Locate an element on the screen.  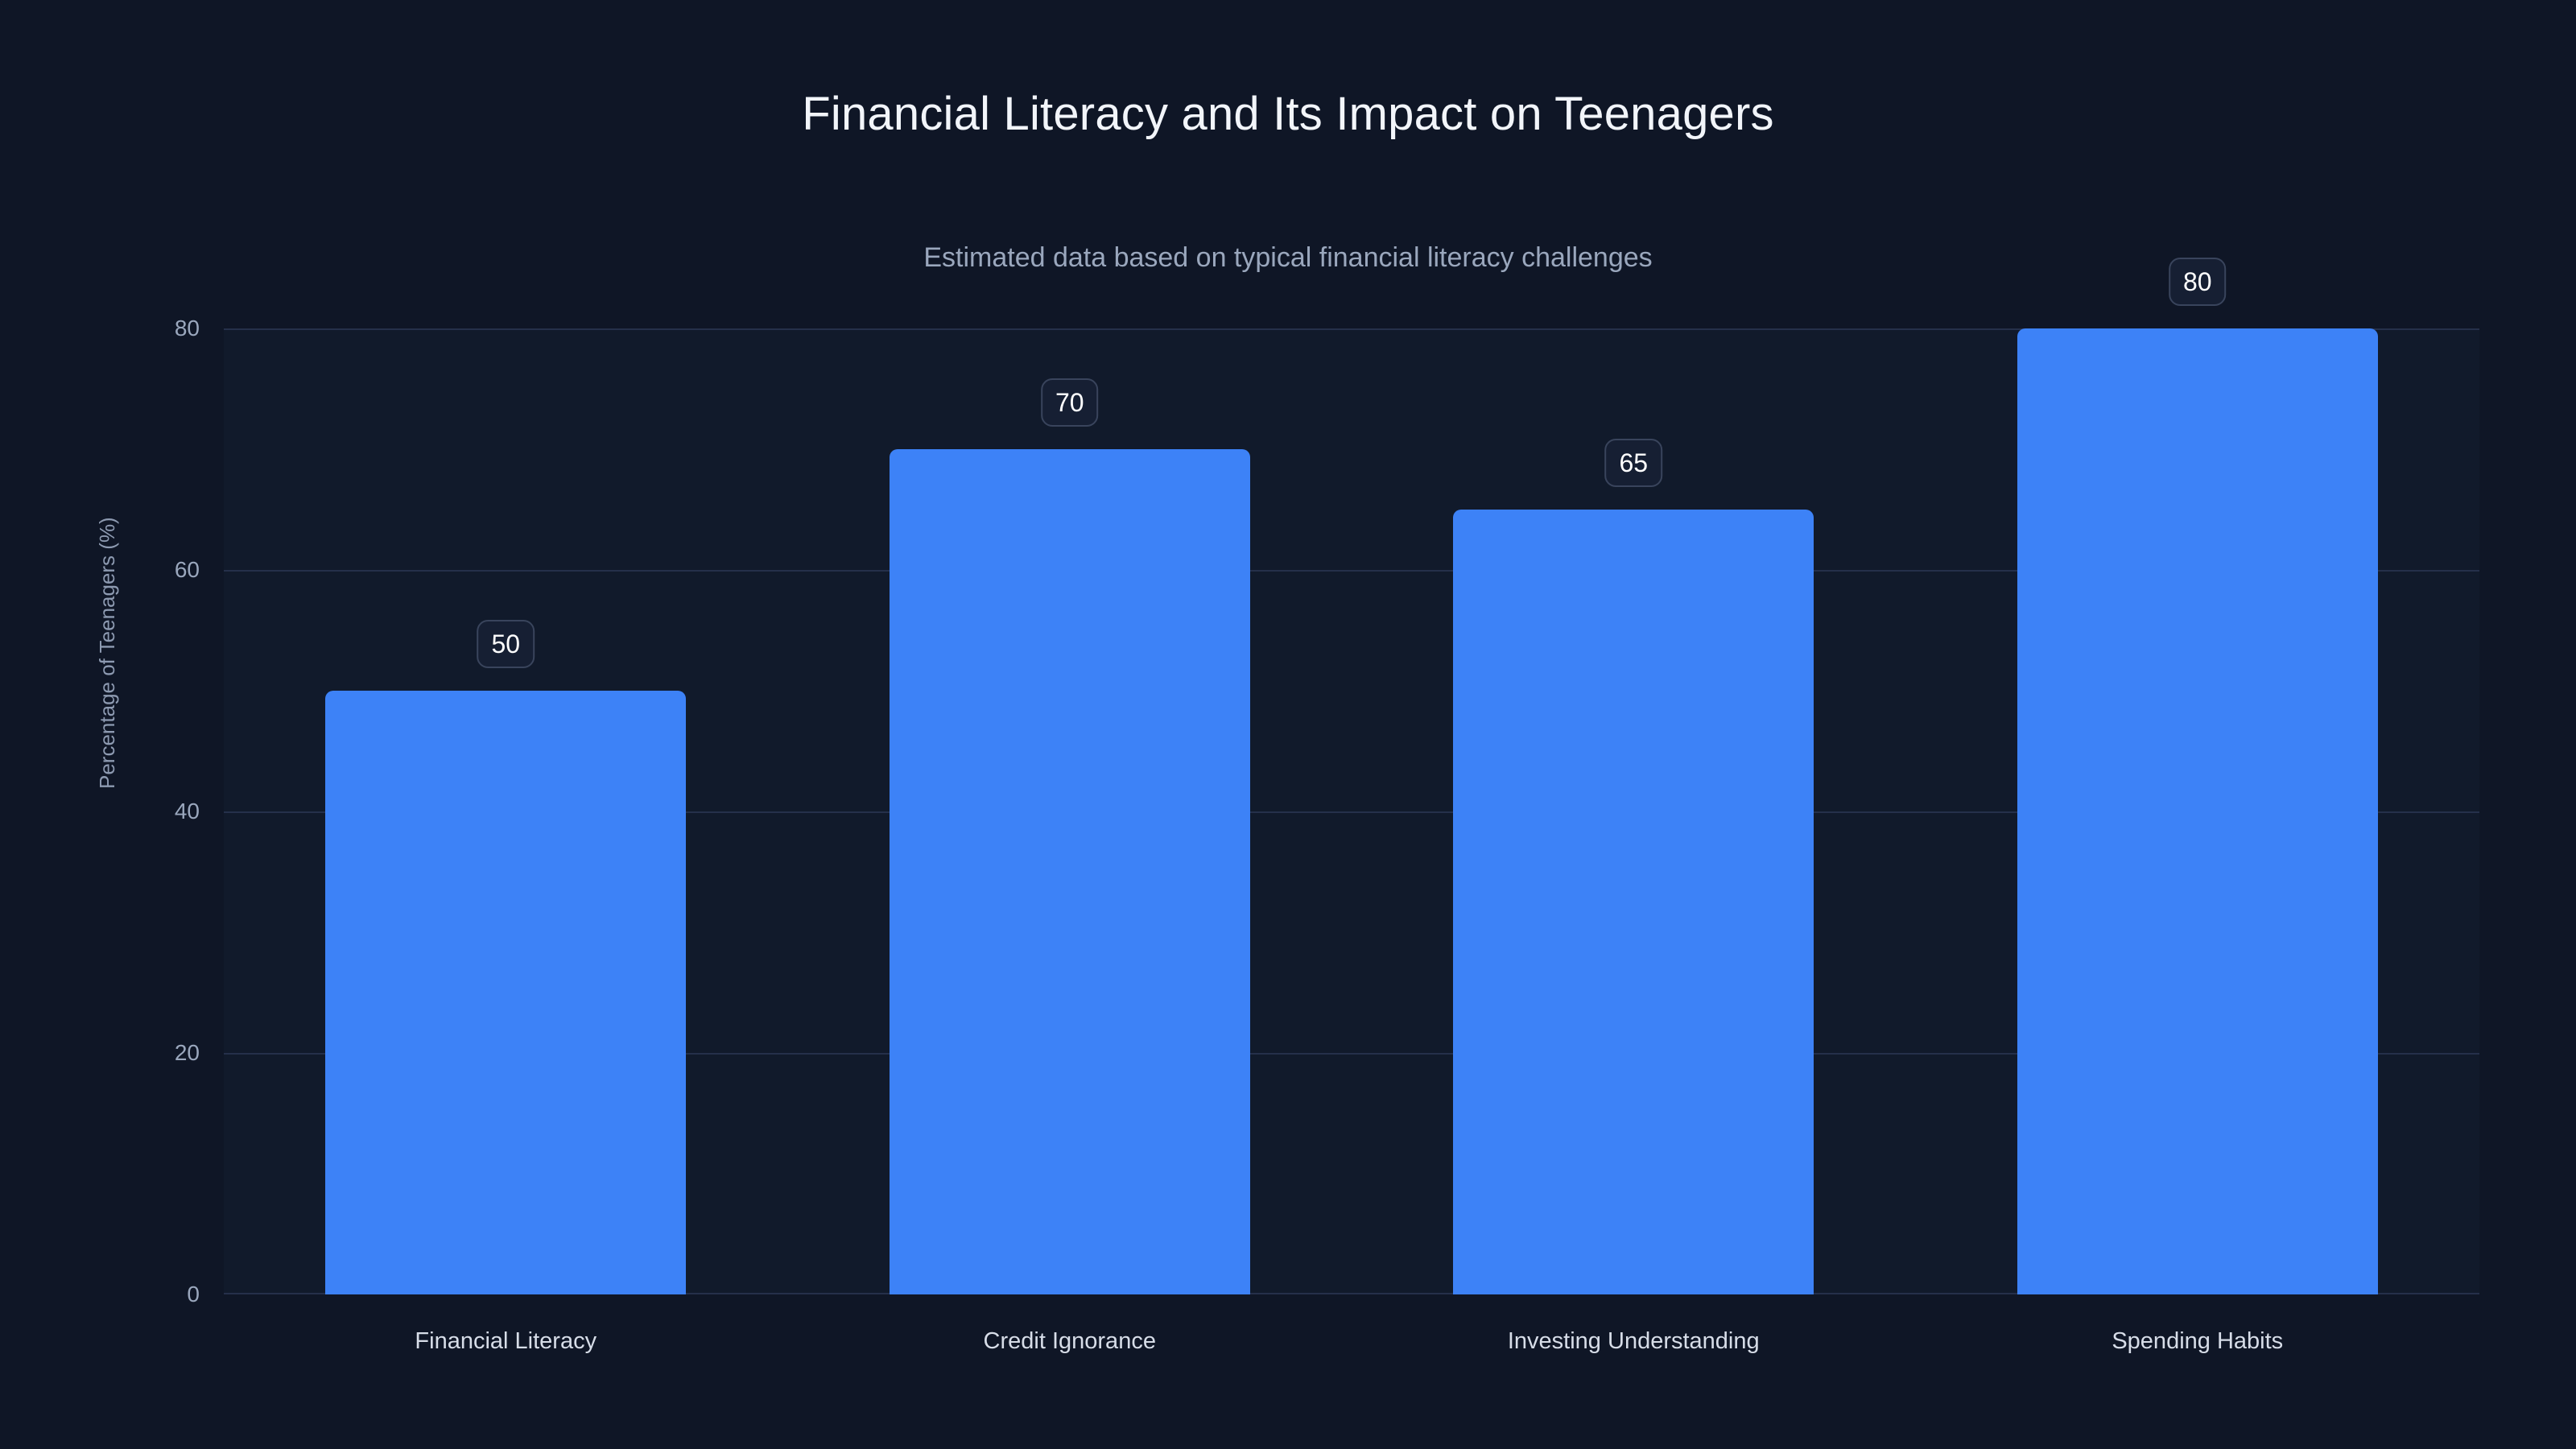
y-axis-title: Percentage of Teenagers (%) is located at coordinates (107, 653).